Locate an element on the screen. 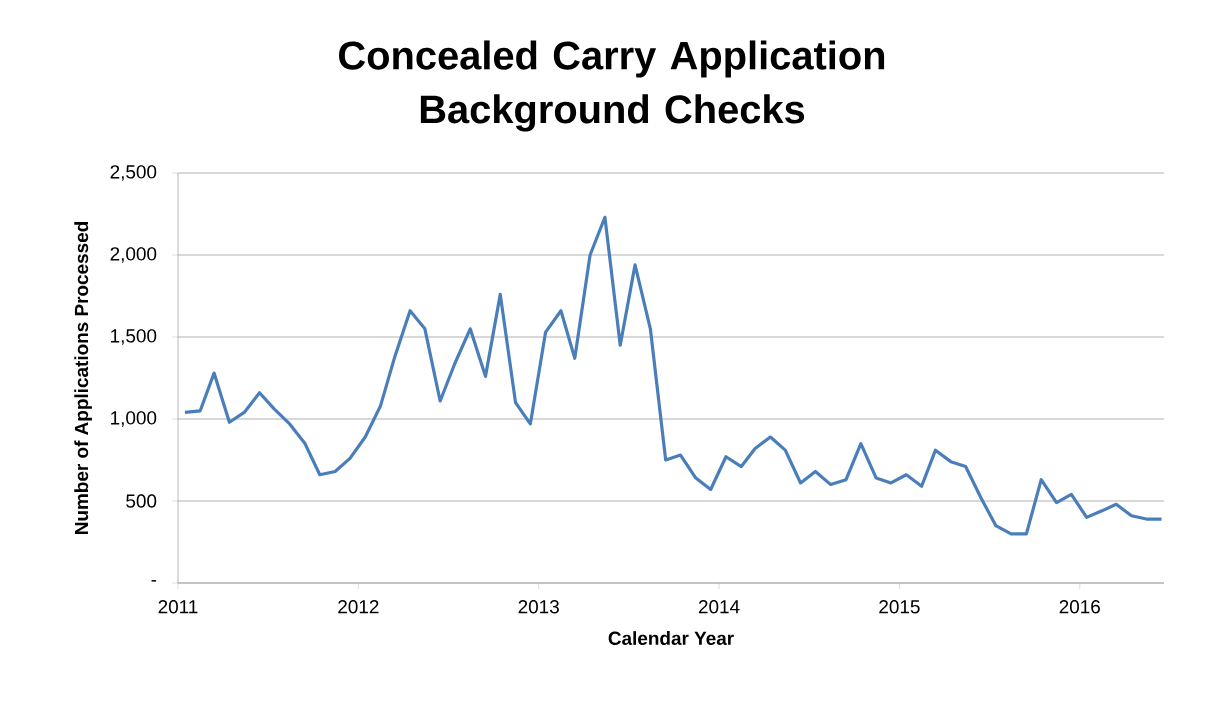 This screenshot has width=1215, height=711. y-tick-label: 500 is located at coordinates (141, 501).